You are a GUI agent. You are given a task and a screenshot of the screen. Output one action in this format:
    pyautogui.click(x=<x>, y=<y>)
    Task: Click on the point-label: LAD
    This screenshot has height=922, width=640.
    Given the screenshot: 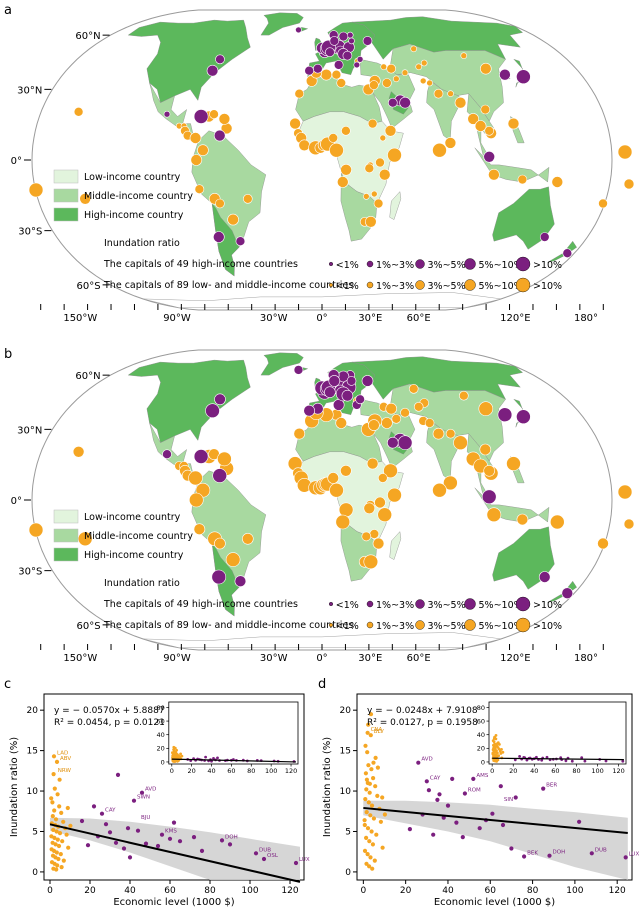 What is the action you would take?
    pyautogui.click(x=62, y=753)
    